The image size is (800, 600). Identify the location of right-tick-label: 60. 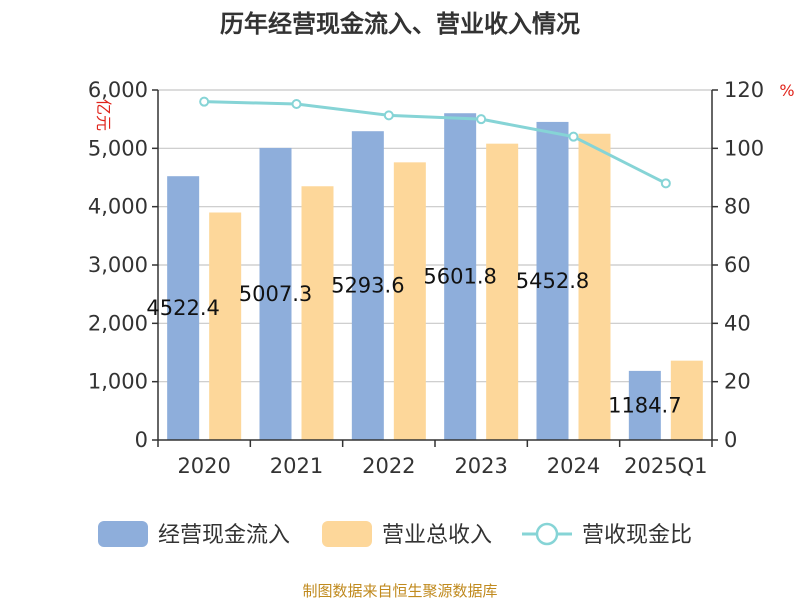
(737, 265).